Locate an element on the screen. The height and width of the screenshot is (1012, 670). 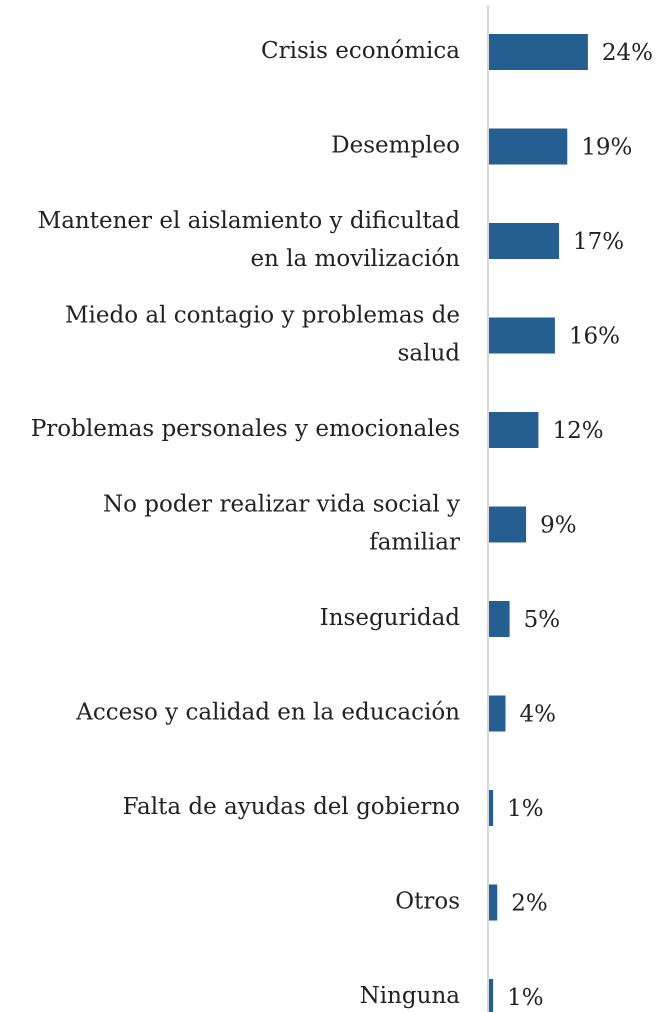
value-label: 4% is located at coordinates (537, 715).